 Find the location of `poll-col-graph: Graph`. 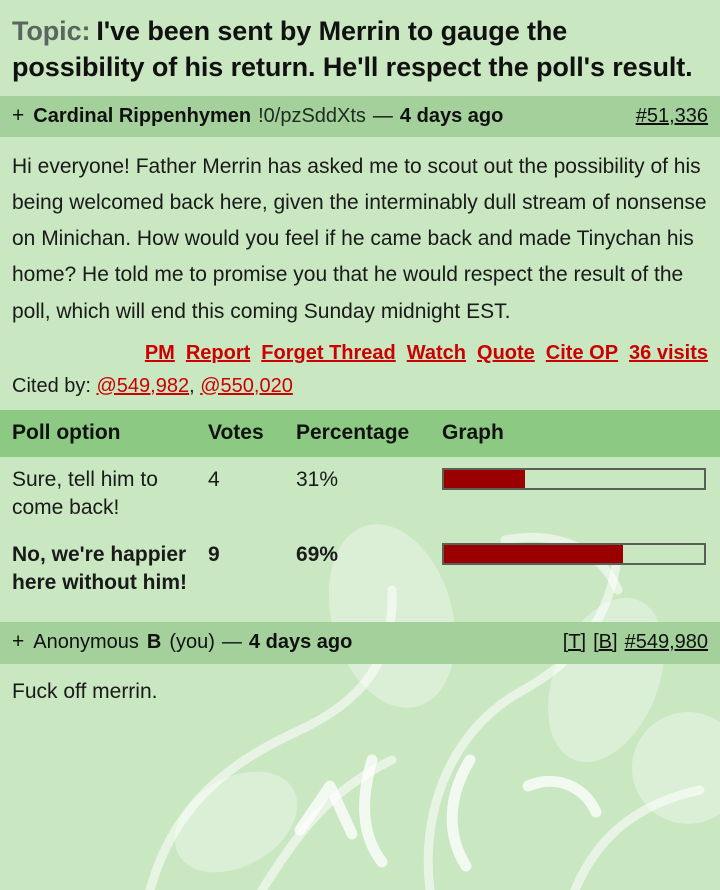

poll-col-graph: Graph is located at coordinates (581, 433).